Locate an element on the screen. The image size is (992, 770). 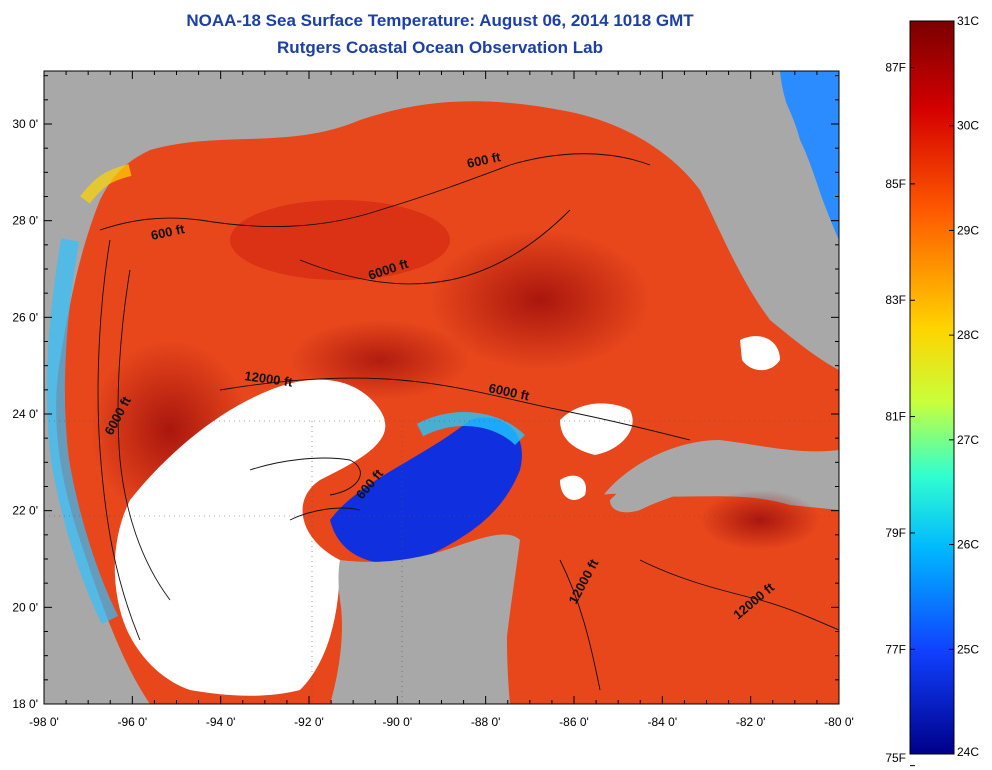
colorbar-celsius-label: 28C is located at coordinates (968, 335).